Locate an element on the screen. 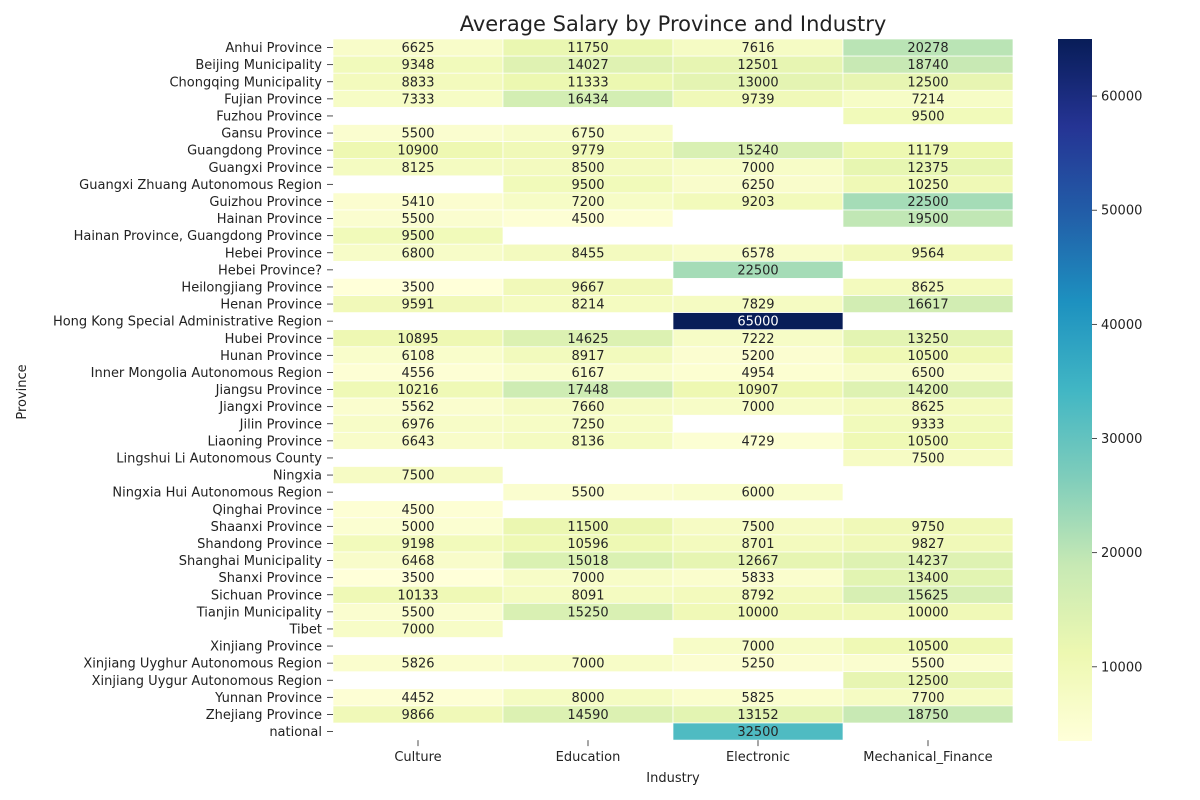 The height and width of the screenshot is (800, 1200). cell-value-label: 9564 is located at coordinates (927, 253).